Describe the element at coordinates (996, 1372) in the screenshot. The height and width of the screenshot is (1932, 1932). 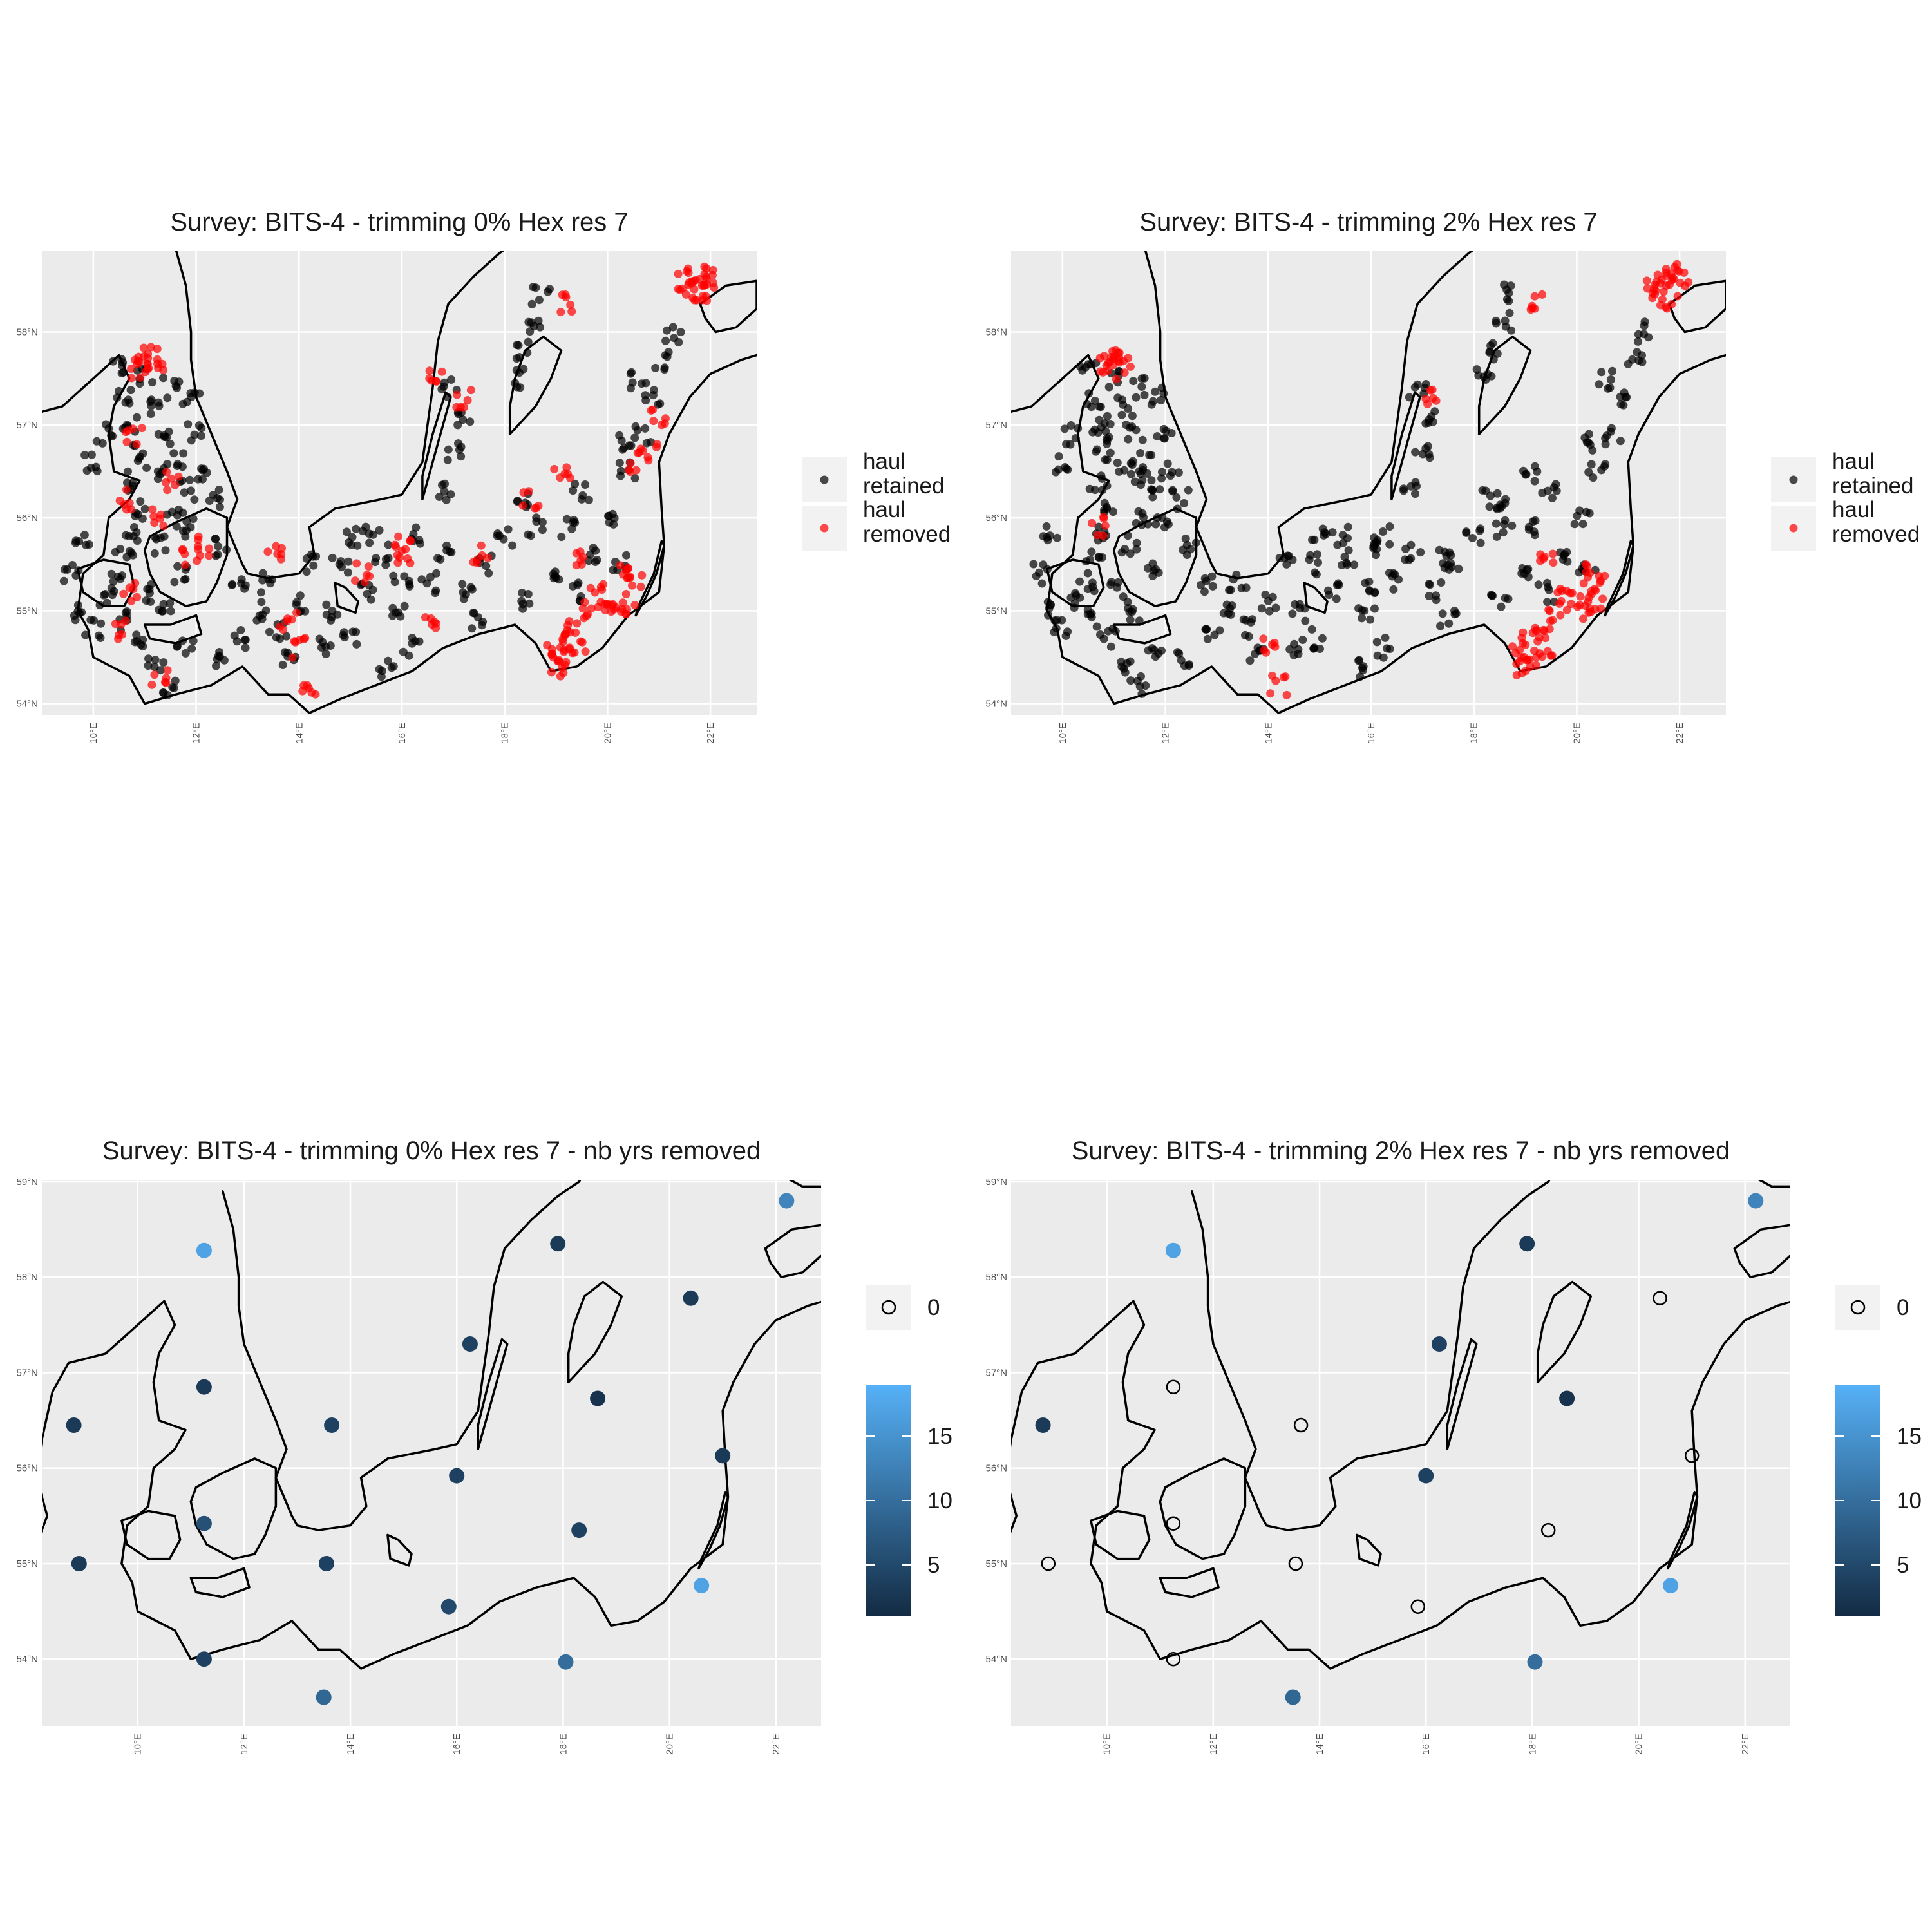
I see `y-tick-label: 57°N` at that location.